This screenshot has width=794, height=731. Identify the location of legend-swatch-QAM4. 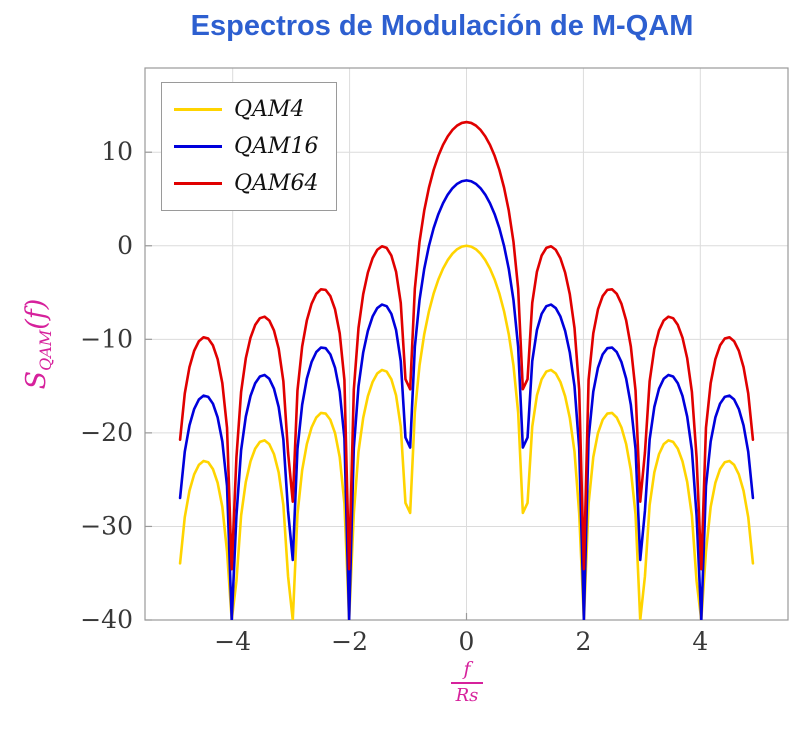
(198, 109).